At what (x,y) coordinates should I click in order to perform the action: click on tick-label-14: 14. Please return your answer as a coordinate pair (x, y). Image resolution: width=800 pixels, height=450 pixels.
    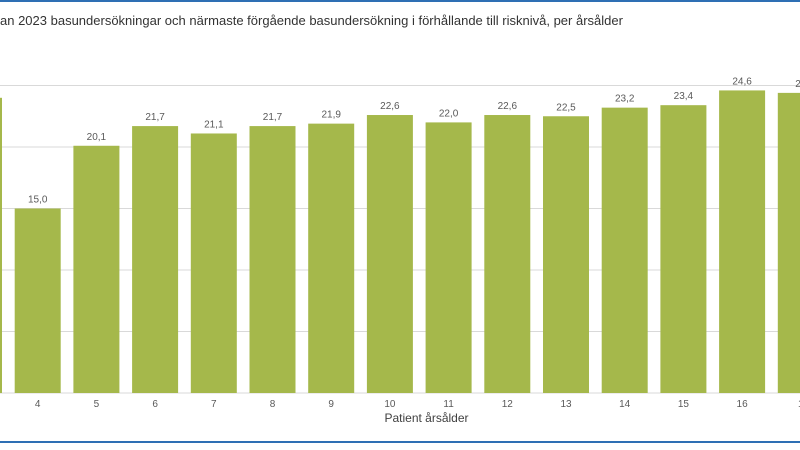
    Looking at the image, I should click on (625, 404).